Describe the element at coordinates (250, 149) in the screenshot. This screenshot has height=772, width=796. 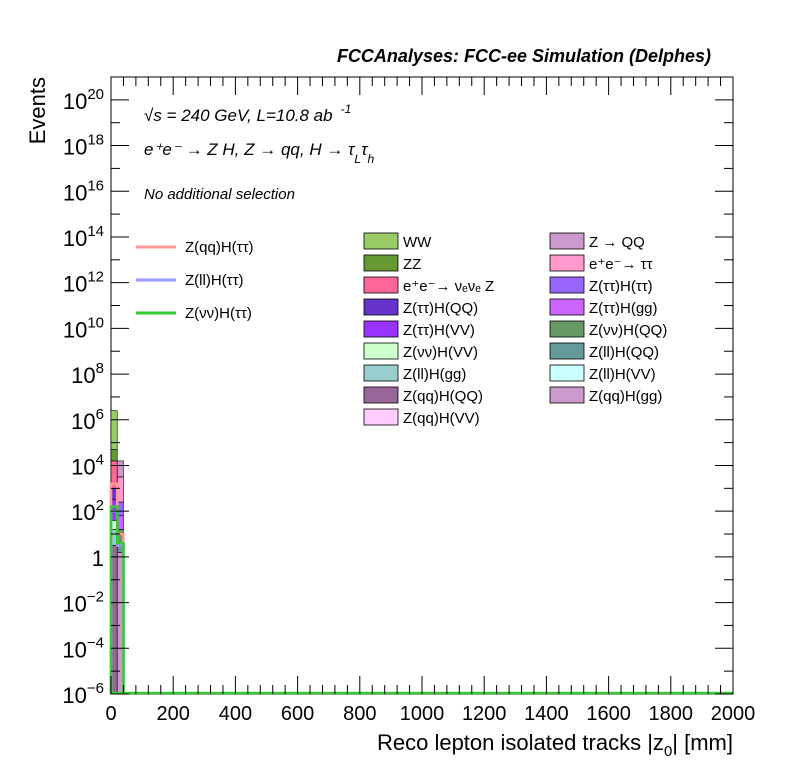
I see `process-text: e⁺e⁻ → Z H, Z → qq, H → τ` at that location.